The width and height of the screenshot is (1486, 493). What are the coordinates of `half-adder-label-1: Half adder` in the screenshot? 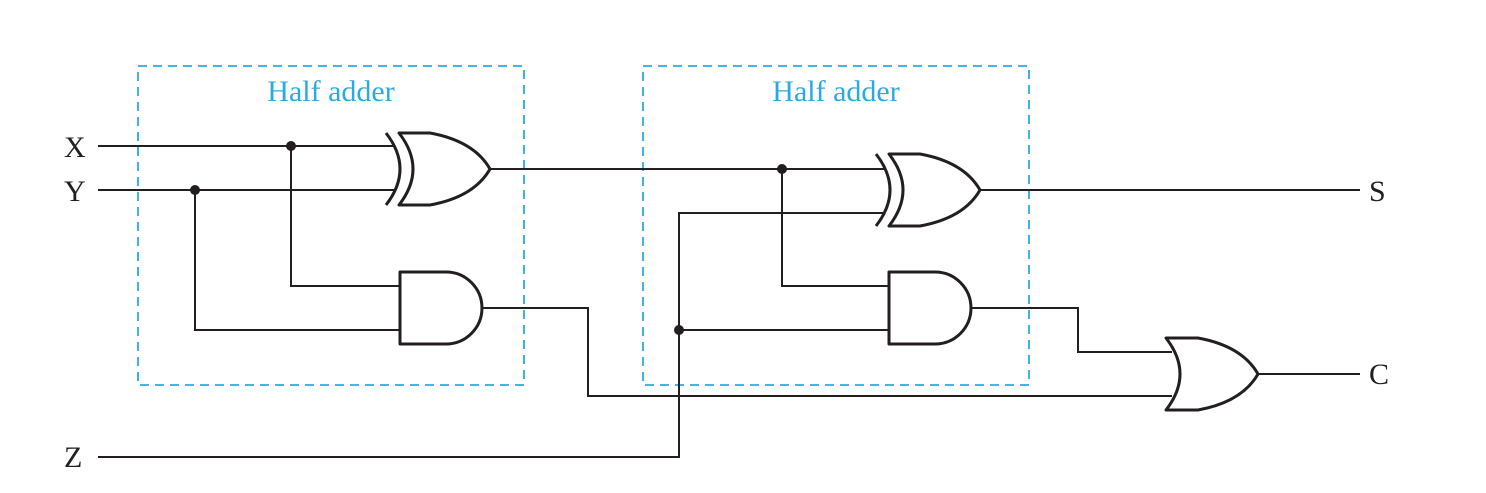 It's located at (330, 91).